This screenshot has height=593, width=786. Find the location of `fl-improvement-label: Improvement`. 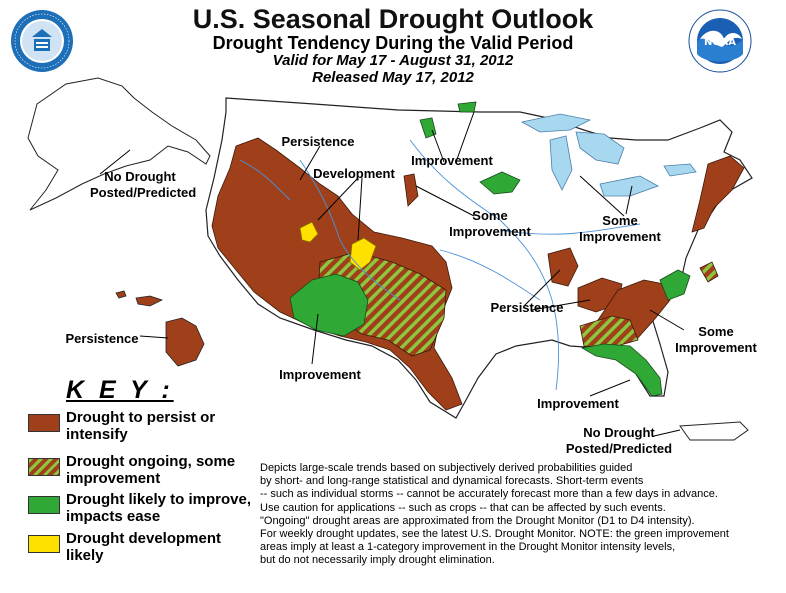

fl-improvement-label: Improvement is located at coordinates (578, 403).